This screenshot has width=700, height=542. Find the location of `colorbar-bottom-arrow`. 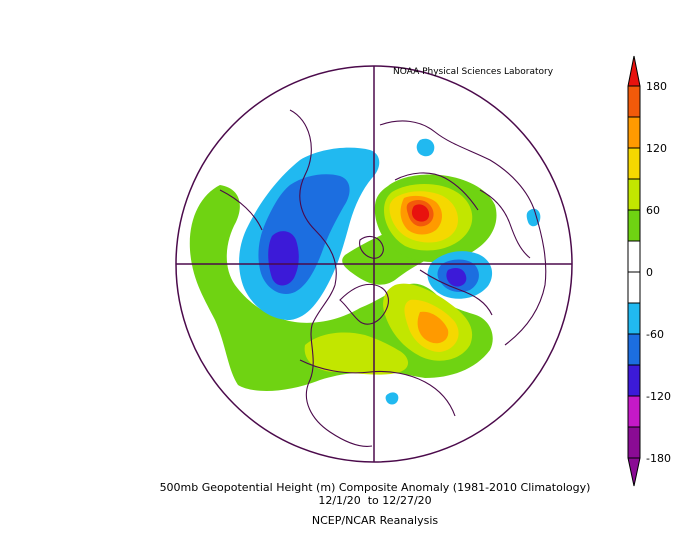

colorbar-bottom-arrow is located at coordinates (634, 472).